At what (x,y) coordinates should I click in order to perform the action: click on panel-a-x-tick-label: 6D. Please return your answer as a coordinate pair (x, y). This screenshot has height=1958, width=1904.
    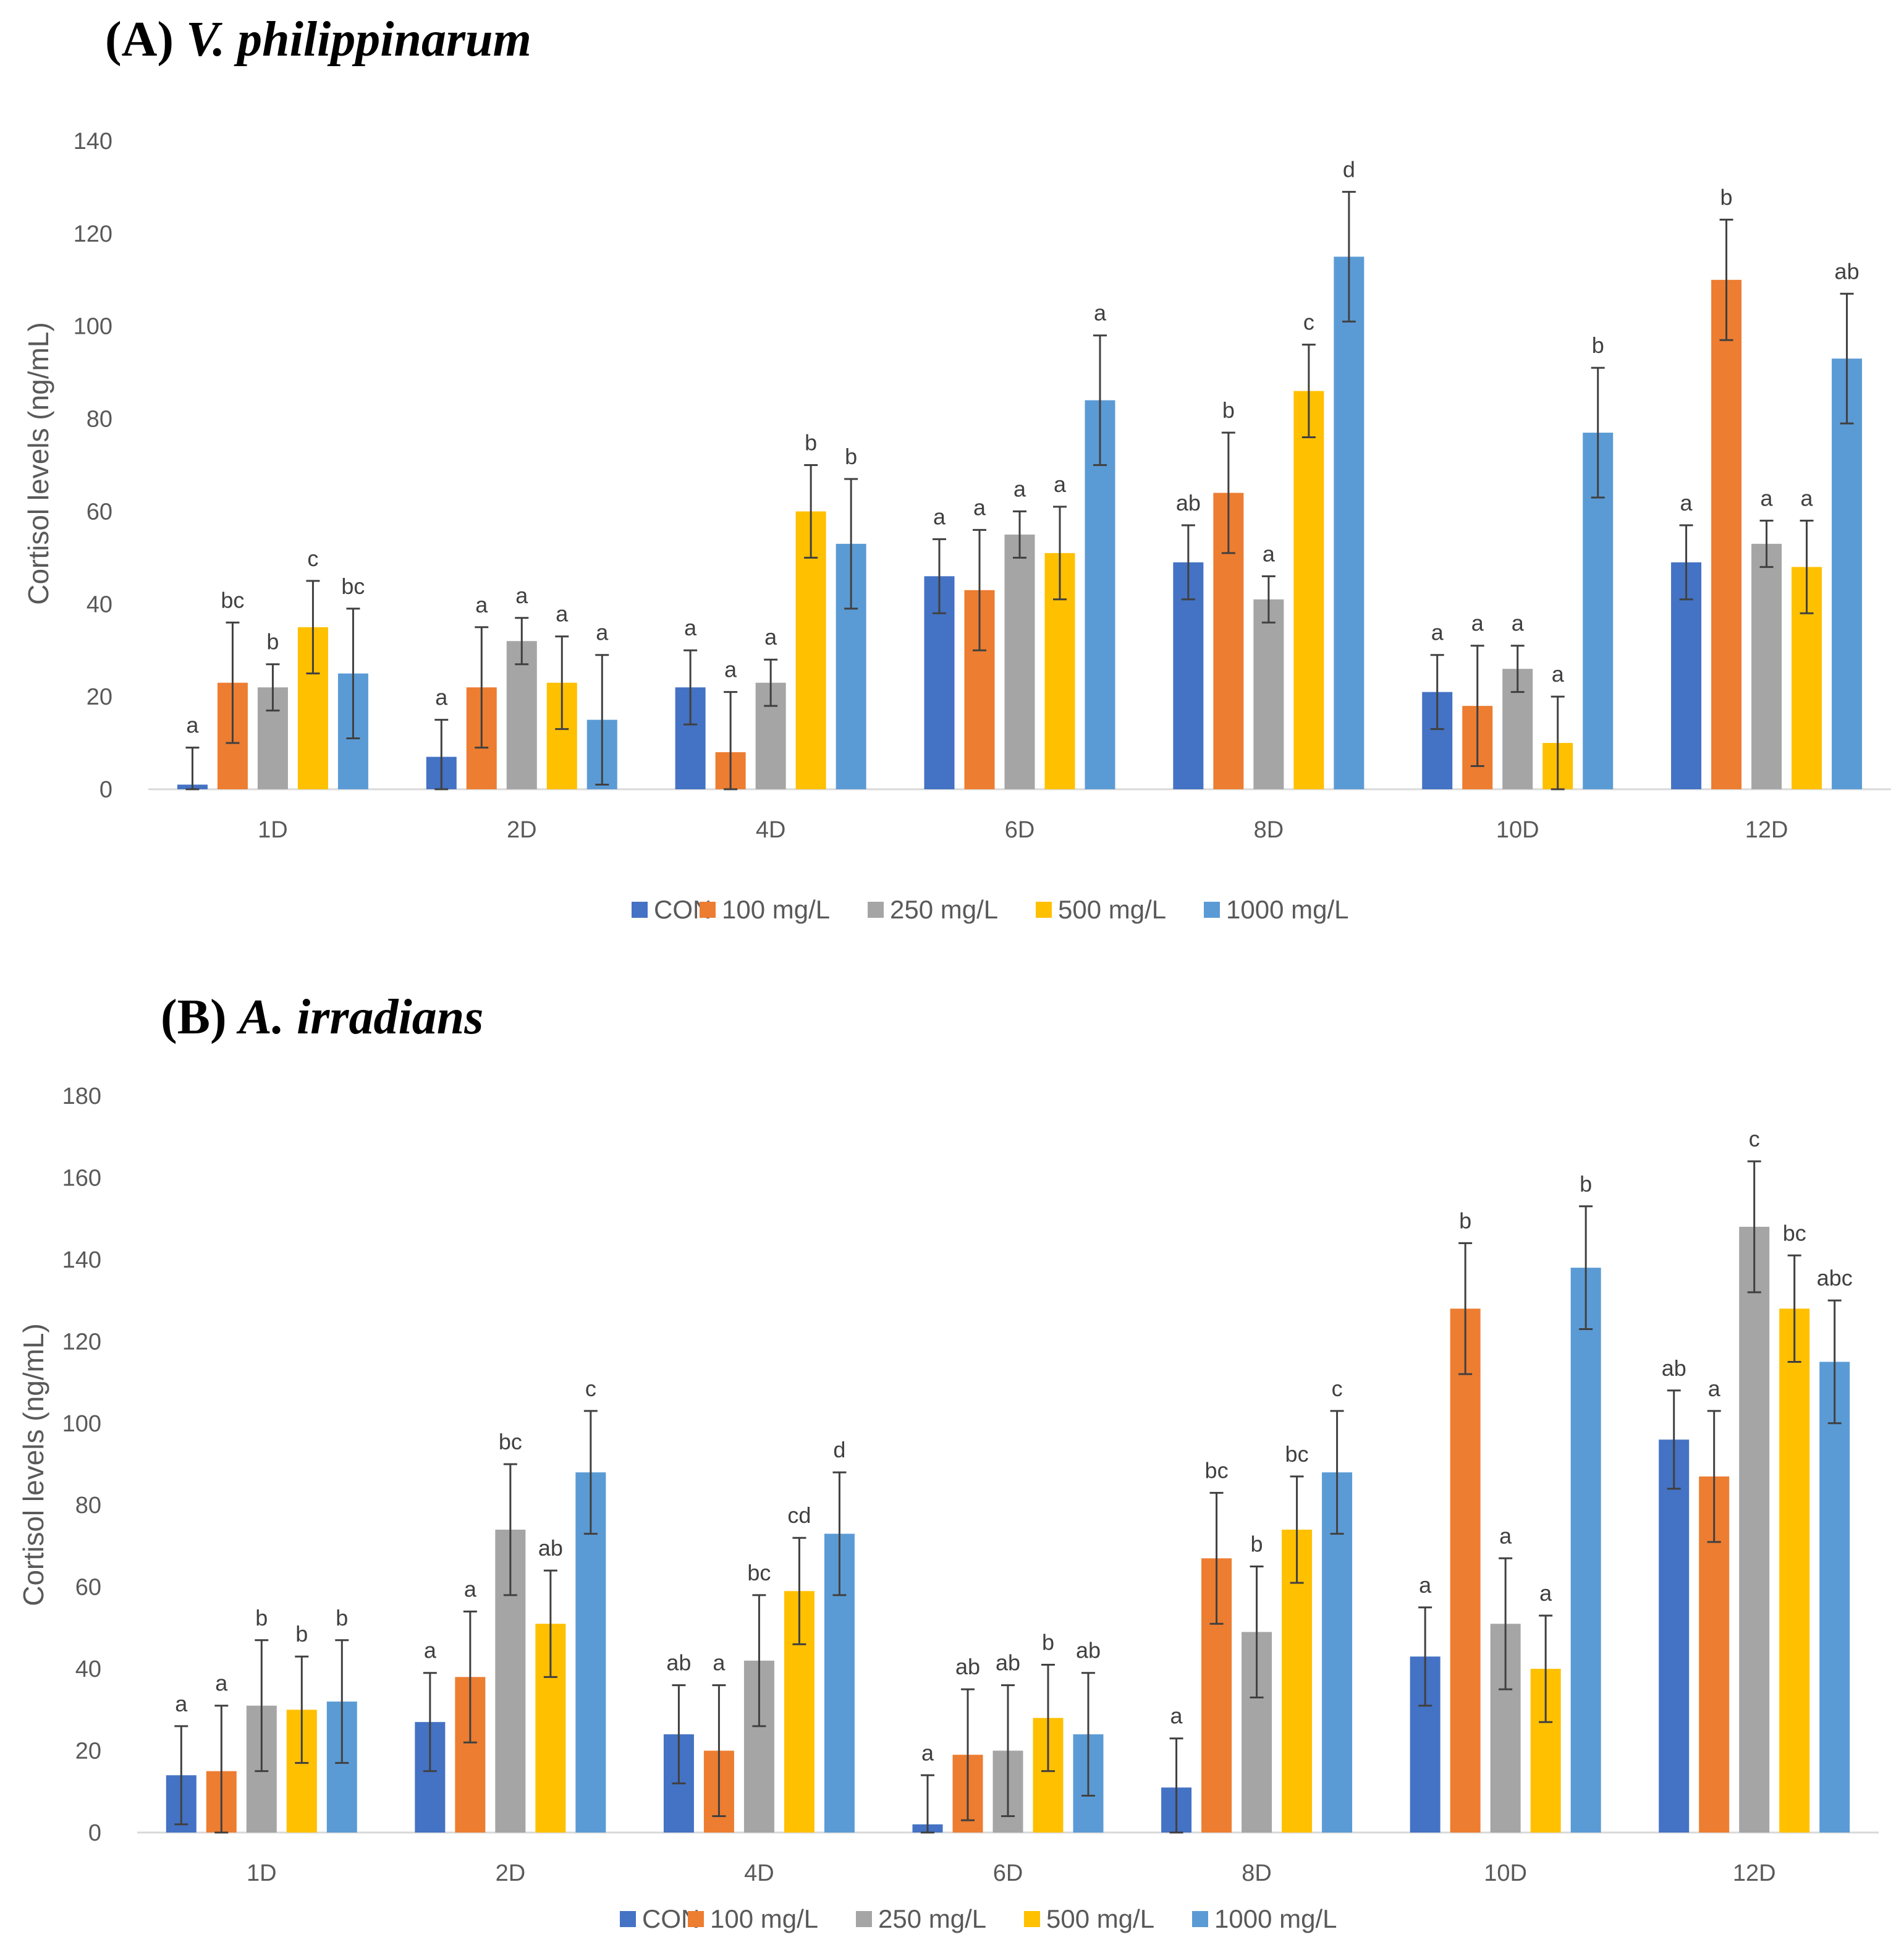
    Looking at the image, I should click on (1020, 830).